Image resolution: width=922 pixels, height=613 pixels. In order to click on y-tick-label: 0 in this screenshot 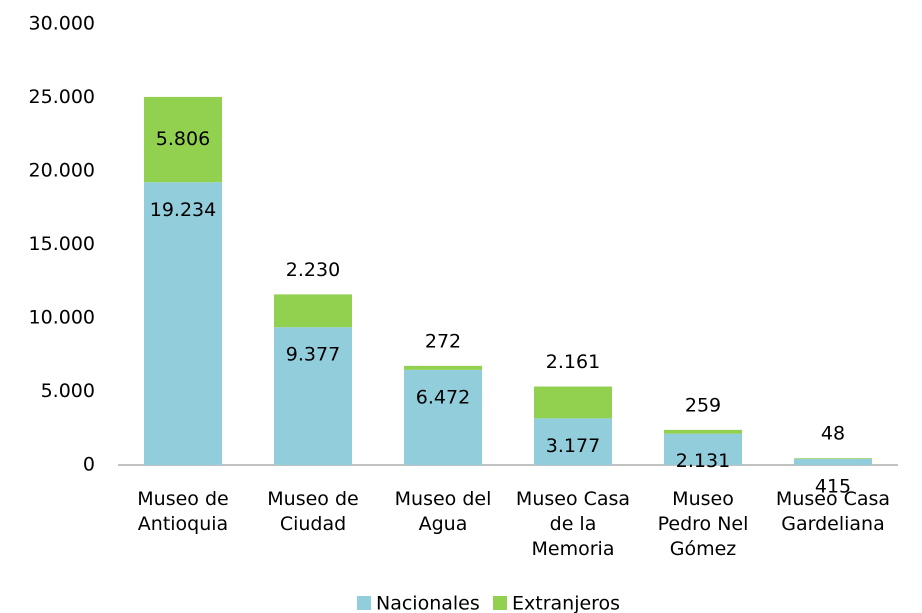, I will do `click(89, 465)`.